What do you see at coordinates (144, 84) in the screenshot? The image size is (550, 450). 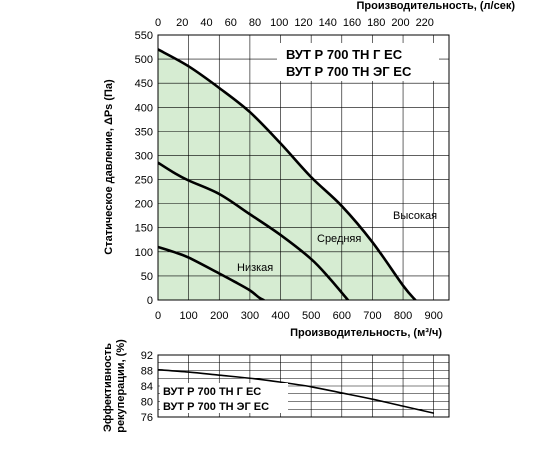 I see `y-tick-label: 450` at bounding box center [144, 84].